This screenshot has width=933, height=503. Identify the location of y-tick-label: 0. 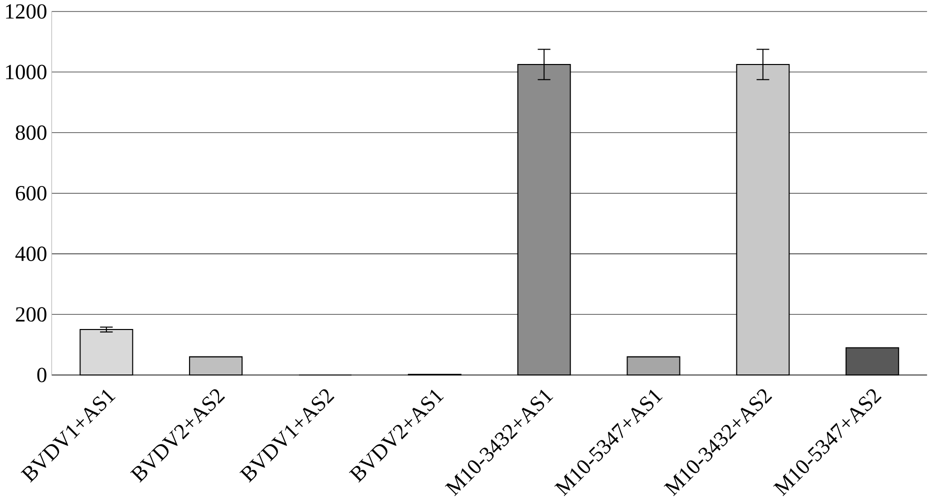
(41, 375).